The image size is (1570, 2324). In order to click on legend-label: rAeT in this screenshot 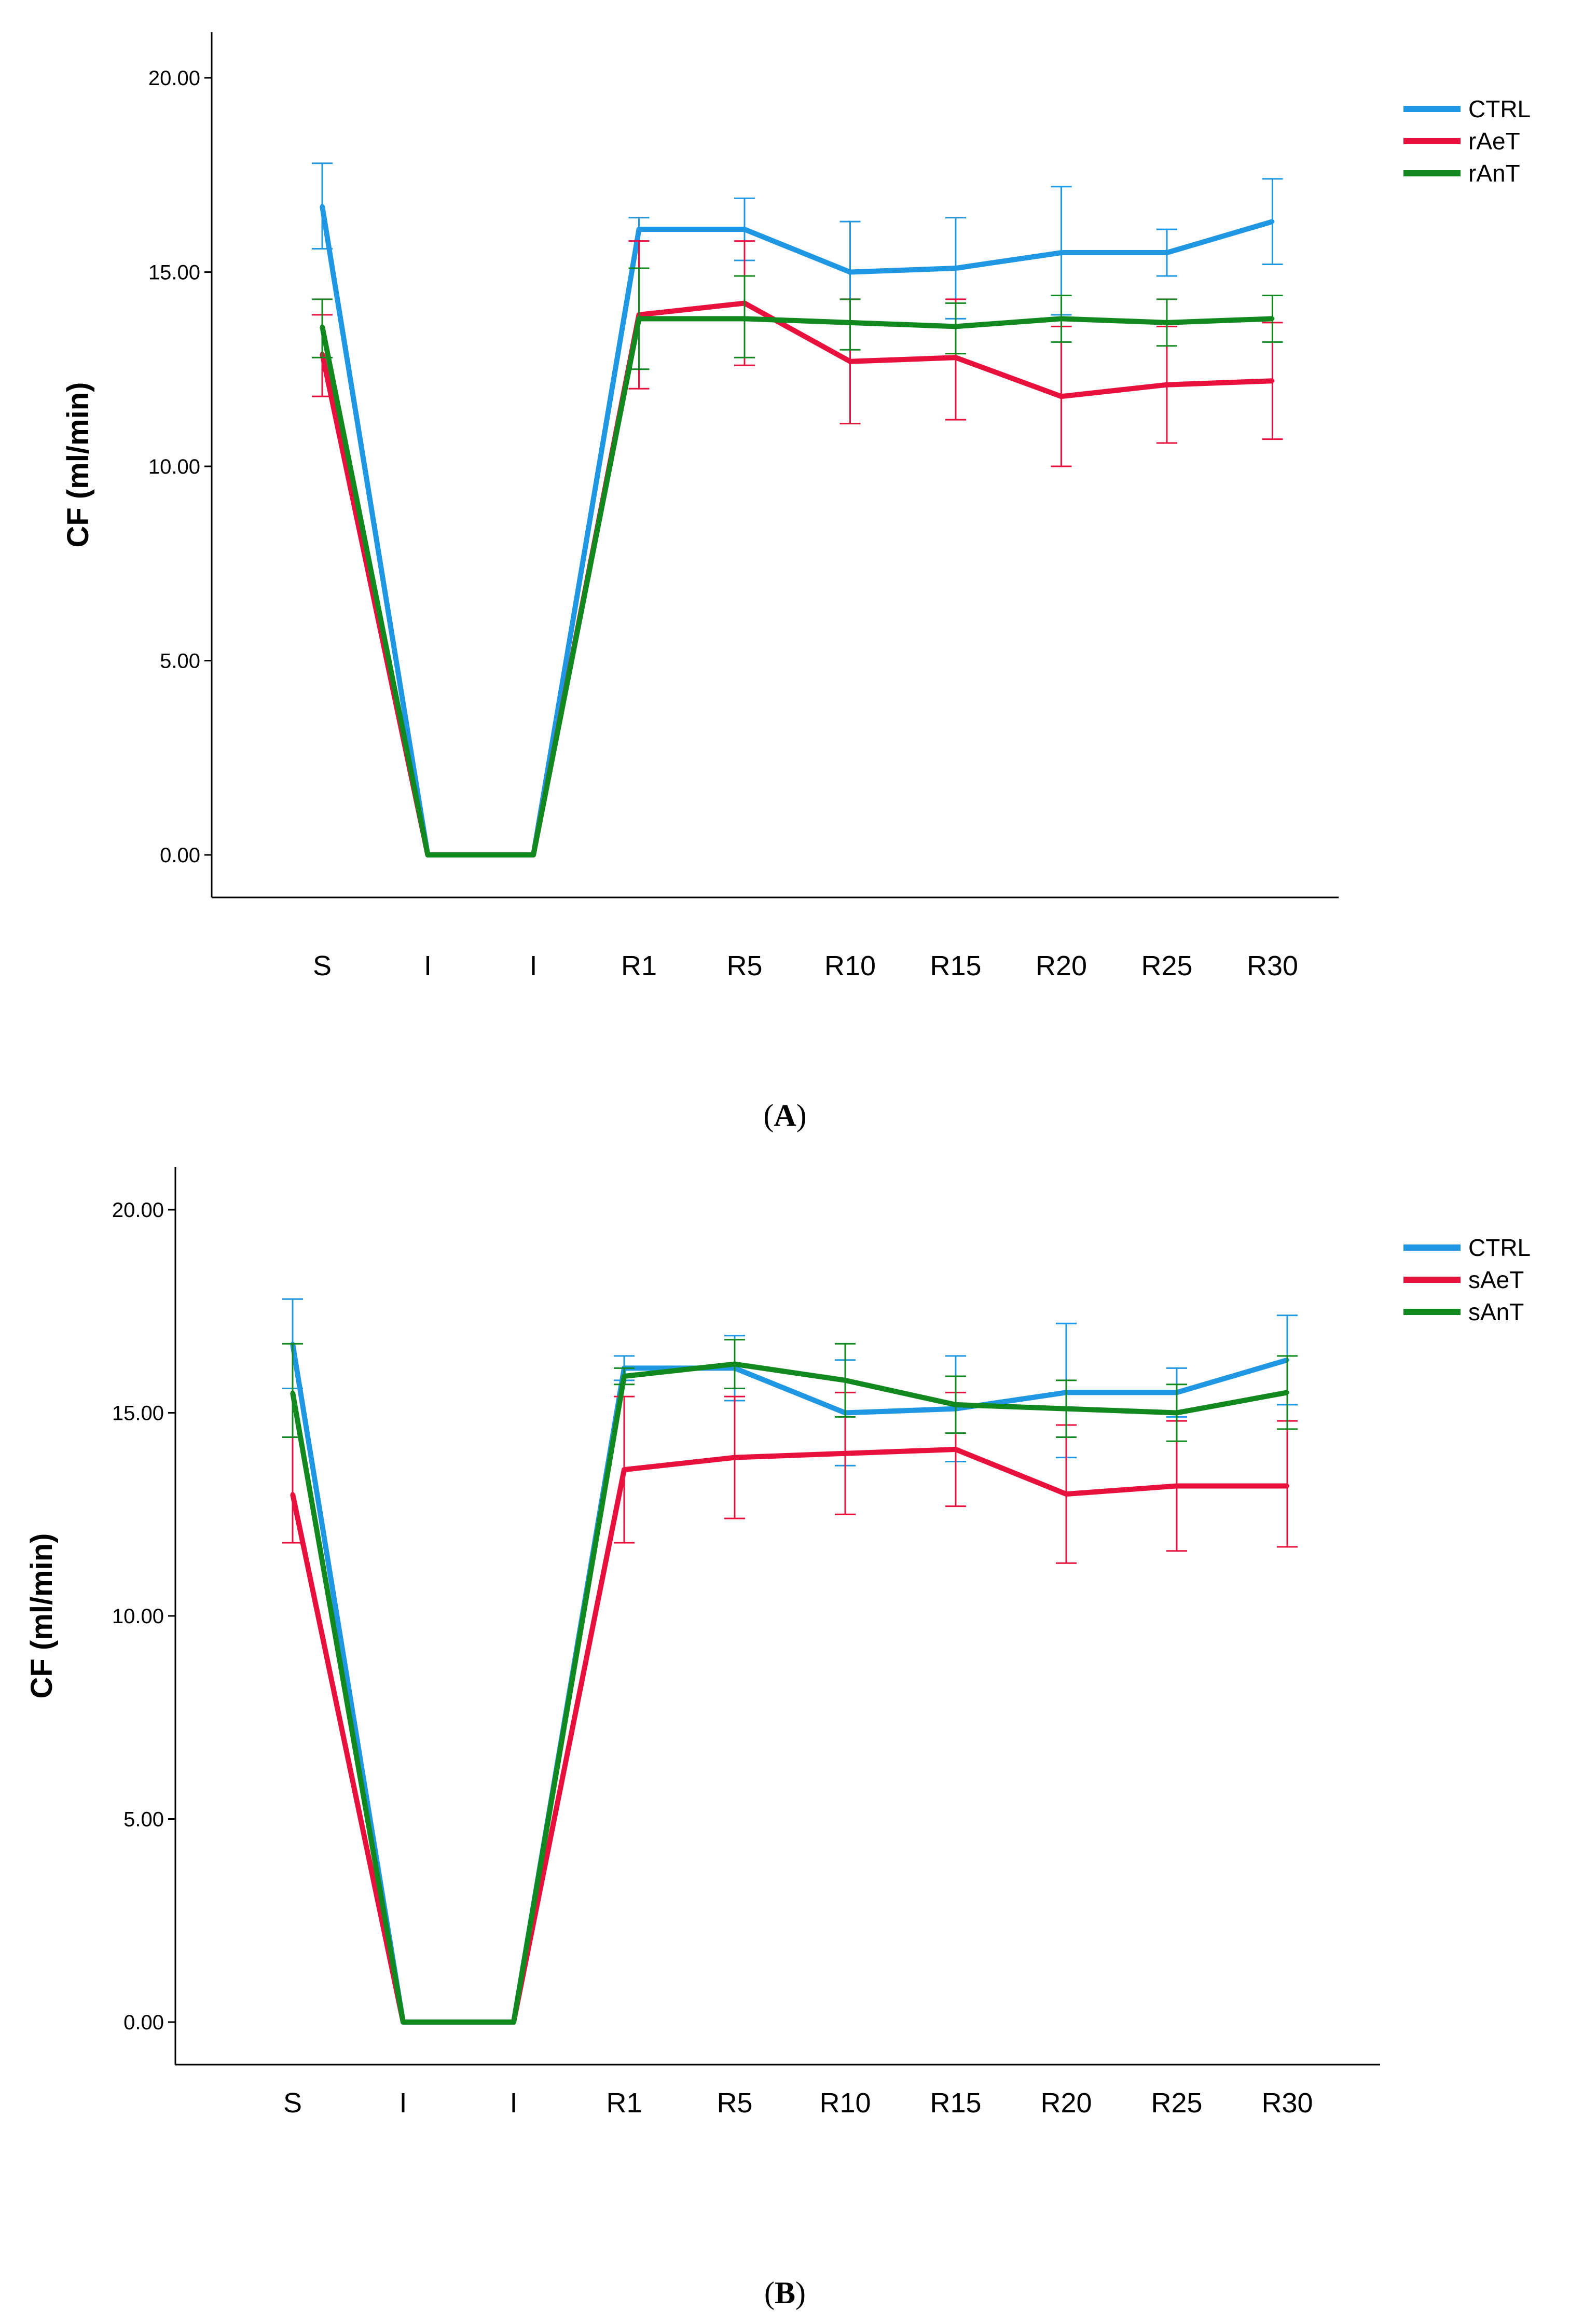, I will do `click(1494, 142)`.